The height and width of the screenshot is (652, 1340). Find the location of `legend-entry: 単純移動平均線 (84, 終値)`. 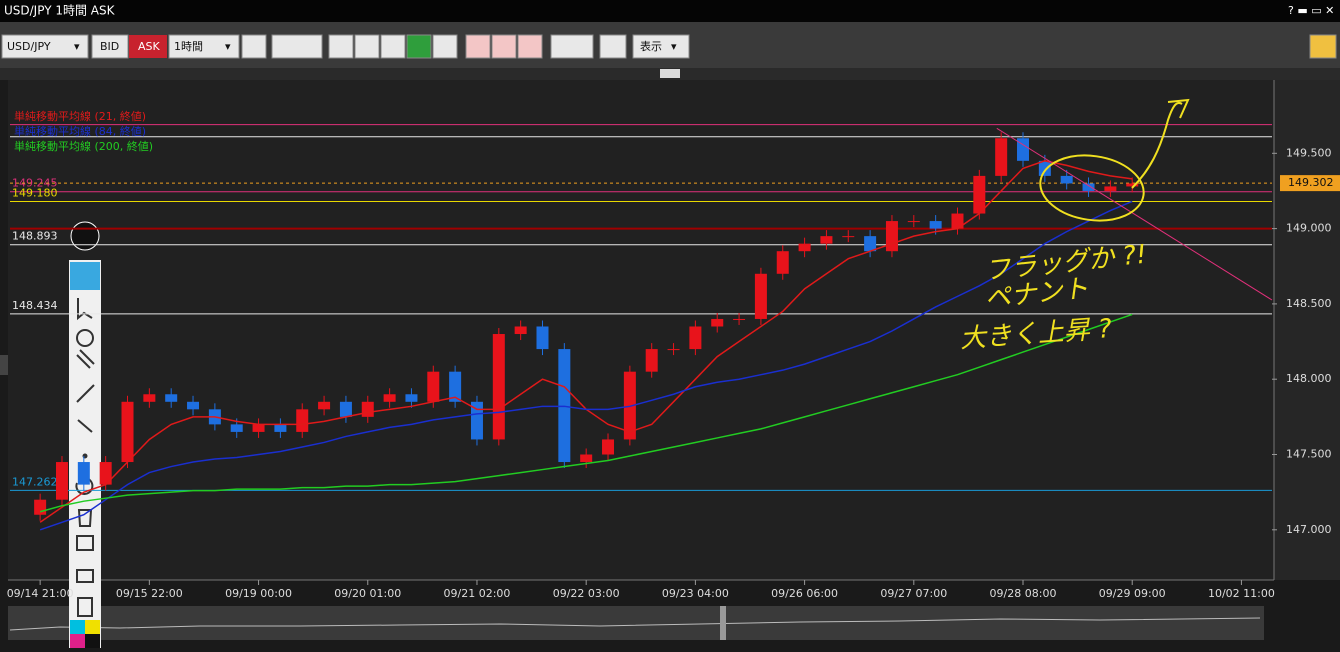

legend-entry: 単純移動平均線 (84, 終値) is located at coordinates (80, 131).